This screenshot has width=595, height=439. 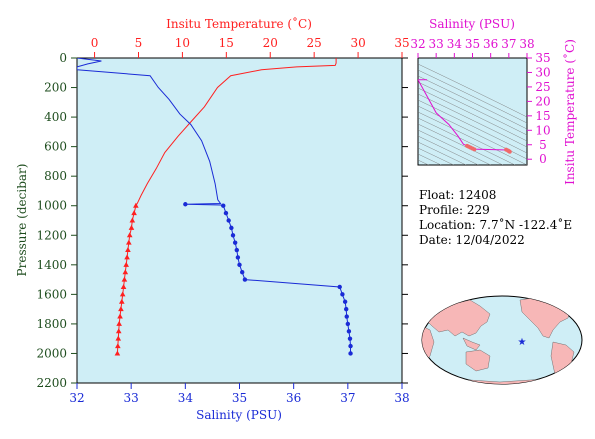 I want to click on ts-top-tick-label: 37, so click(x=508, y=44).